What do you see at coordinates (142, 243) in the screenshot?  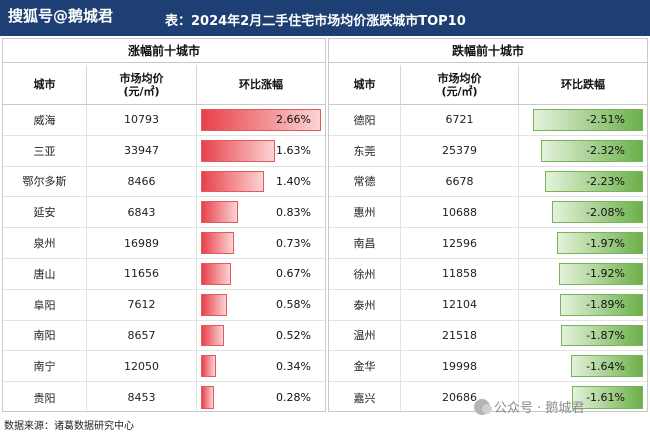 I see `price-cell: 16989` at bounding box center [142, 243].